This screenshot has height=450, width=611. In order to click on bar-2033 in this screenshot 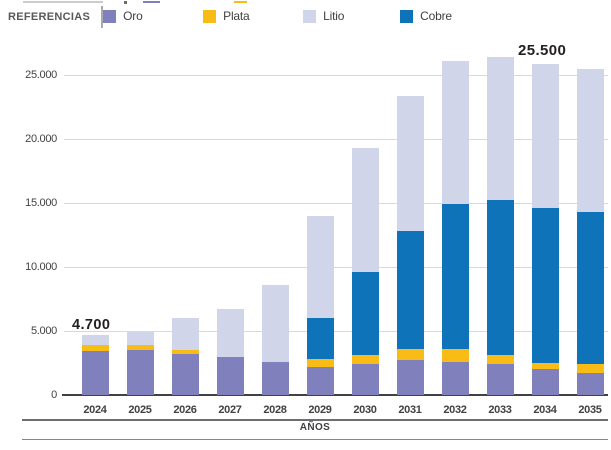, I will do `click(500, 226)`.